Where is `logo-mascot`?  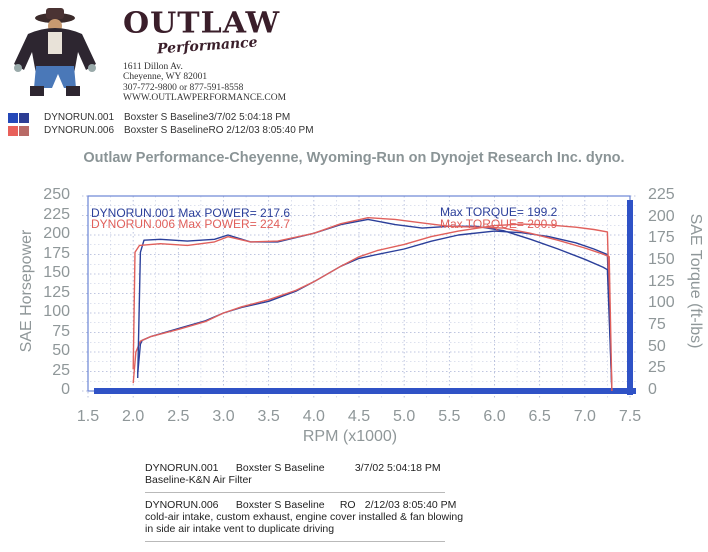
logo-mascot is located at coordinates (55, 51).